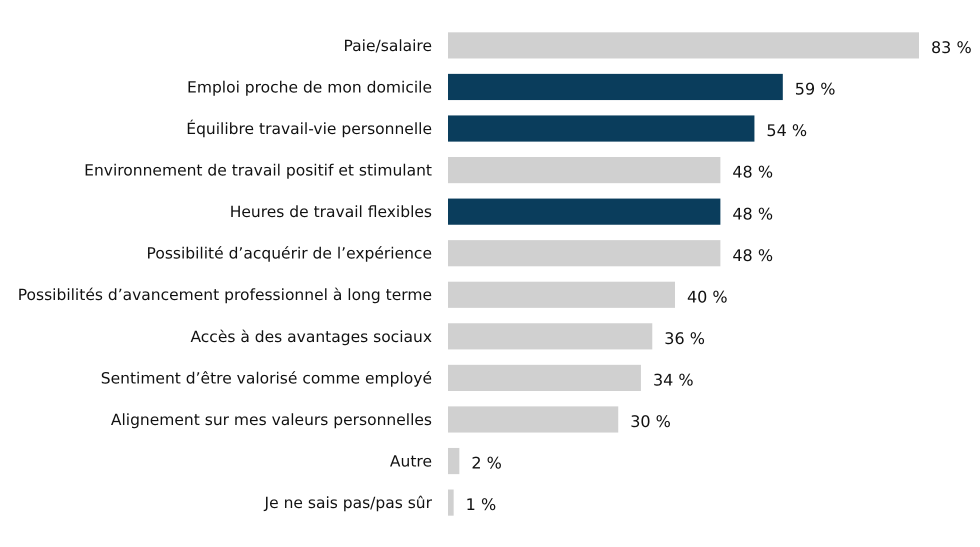  Describe the element at coordinates (266, 378) in the screenshot. I see `y-tick-label: Sentiment d’être valorisé comme employé` at that location.